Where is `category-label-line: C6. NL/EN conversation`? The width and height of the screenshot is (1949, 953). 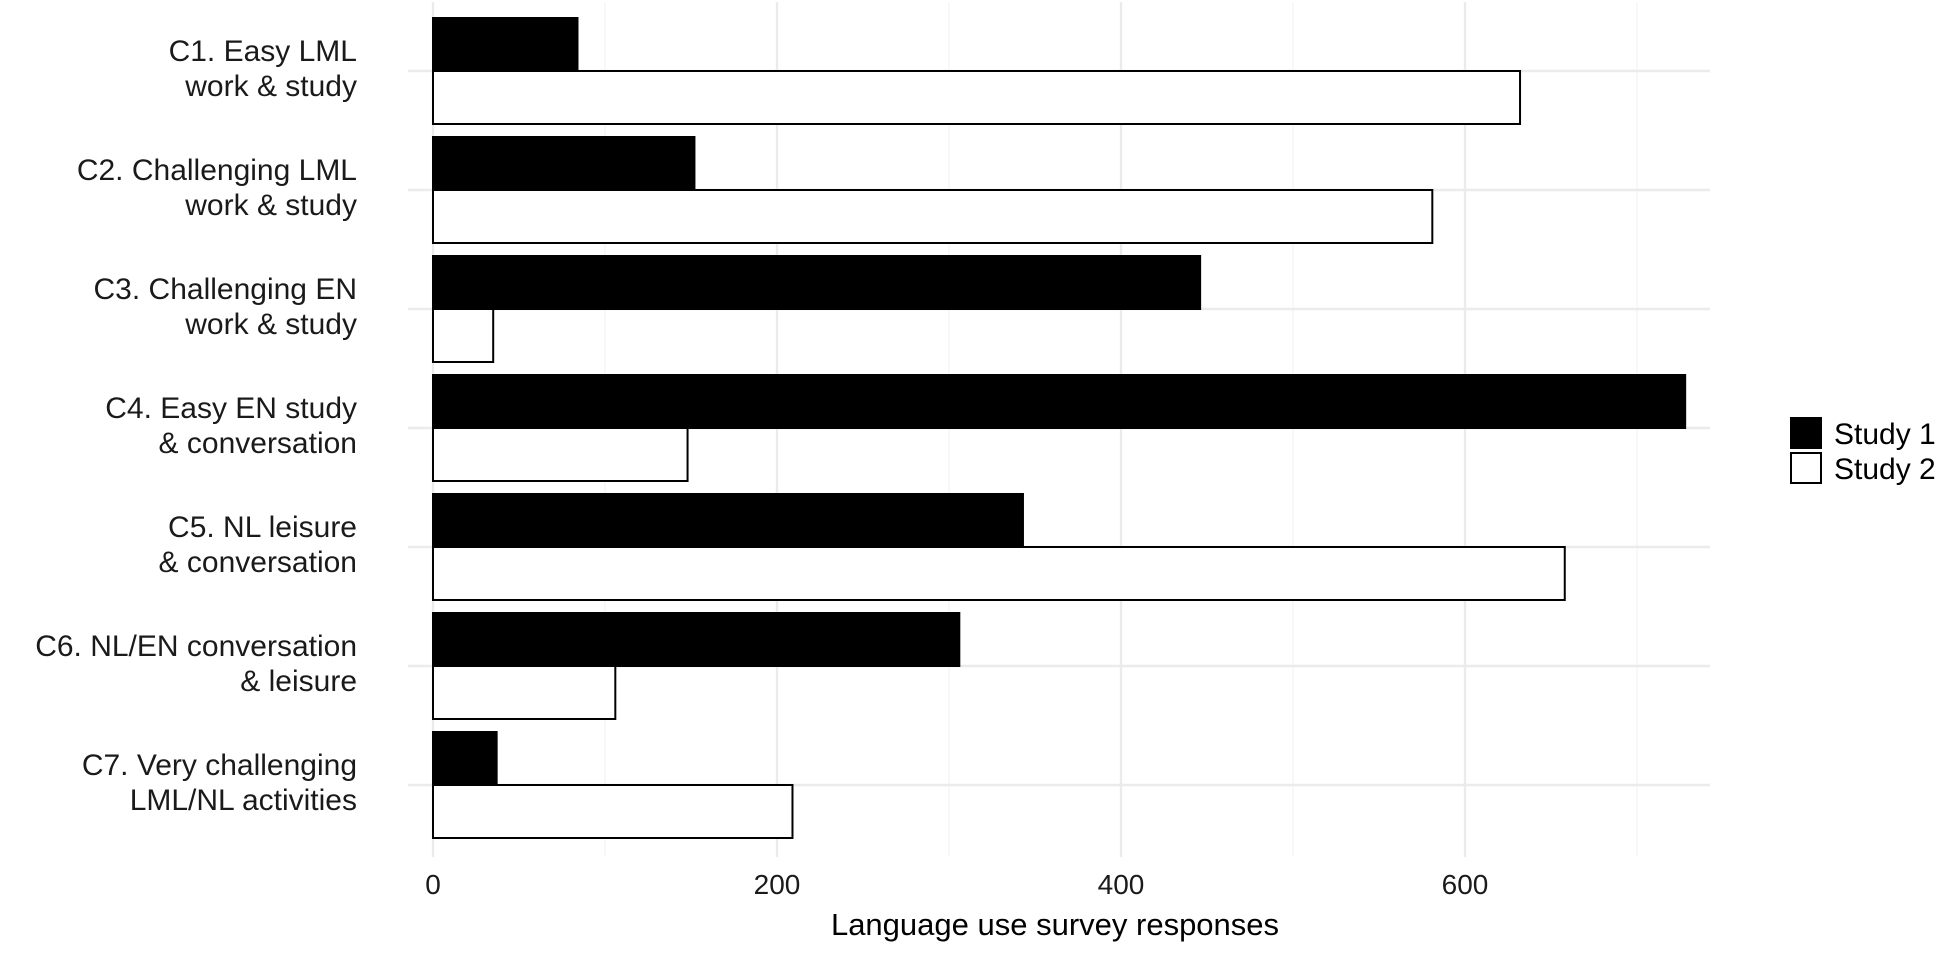
category-label-line: C6. NL/EN conversation is located at coordinates (196, 646).